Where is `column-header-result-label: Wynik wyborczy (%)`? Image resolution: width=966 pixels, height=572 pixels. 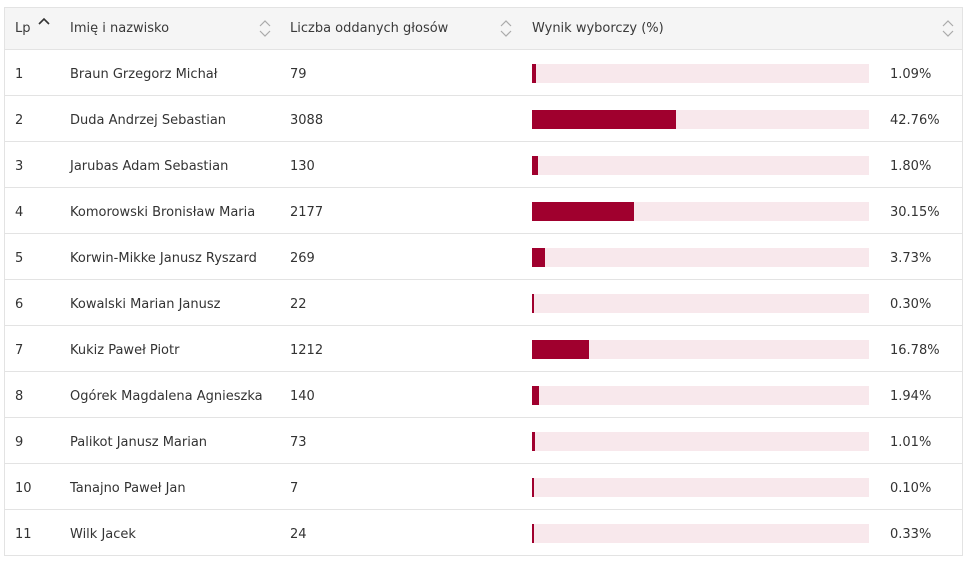 column-header-result-label: Wynik wyborczy (%) is located at coordinates (598, 28).